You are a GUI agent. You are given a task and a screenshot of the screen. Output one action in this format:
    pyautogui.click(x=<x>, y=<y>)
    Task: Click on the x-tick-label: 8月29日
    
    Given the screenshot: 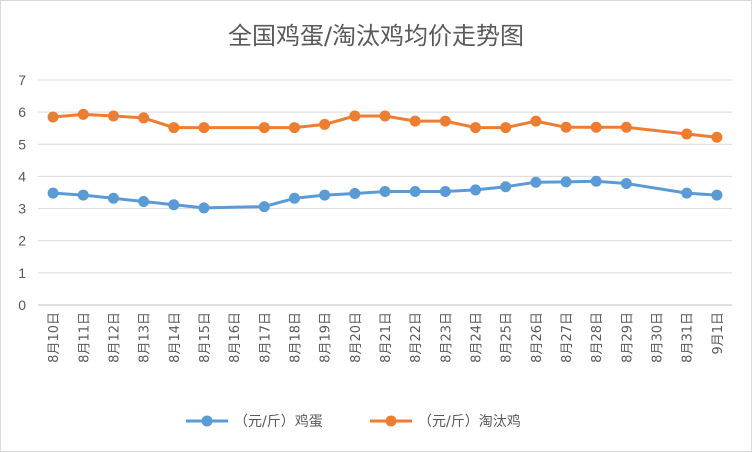 What is the action you would take?
    pyautogui.click(x=627, y=337)
    